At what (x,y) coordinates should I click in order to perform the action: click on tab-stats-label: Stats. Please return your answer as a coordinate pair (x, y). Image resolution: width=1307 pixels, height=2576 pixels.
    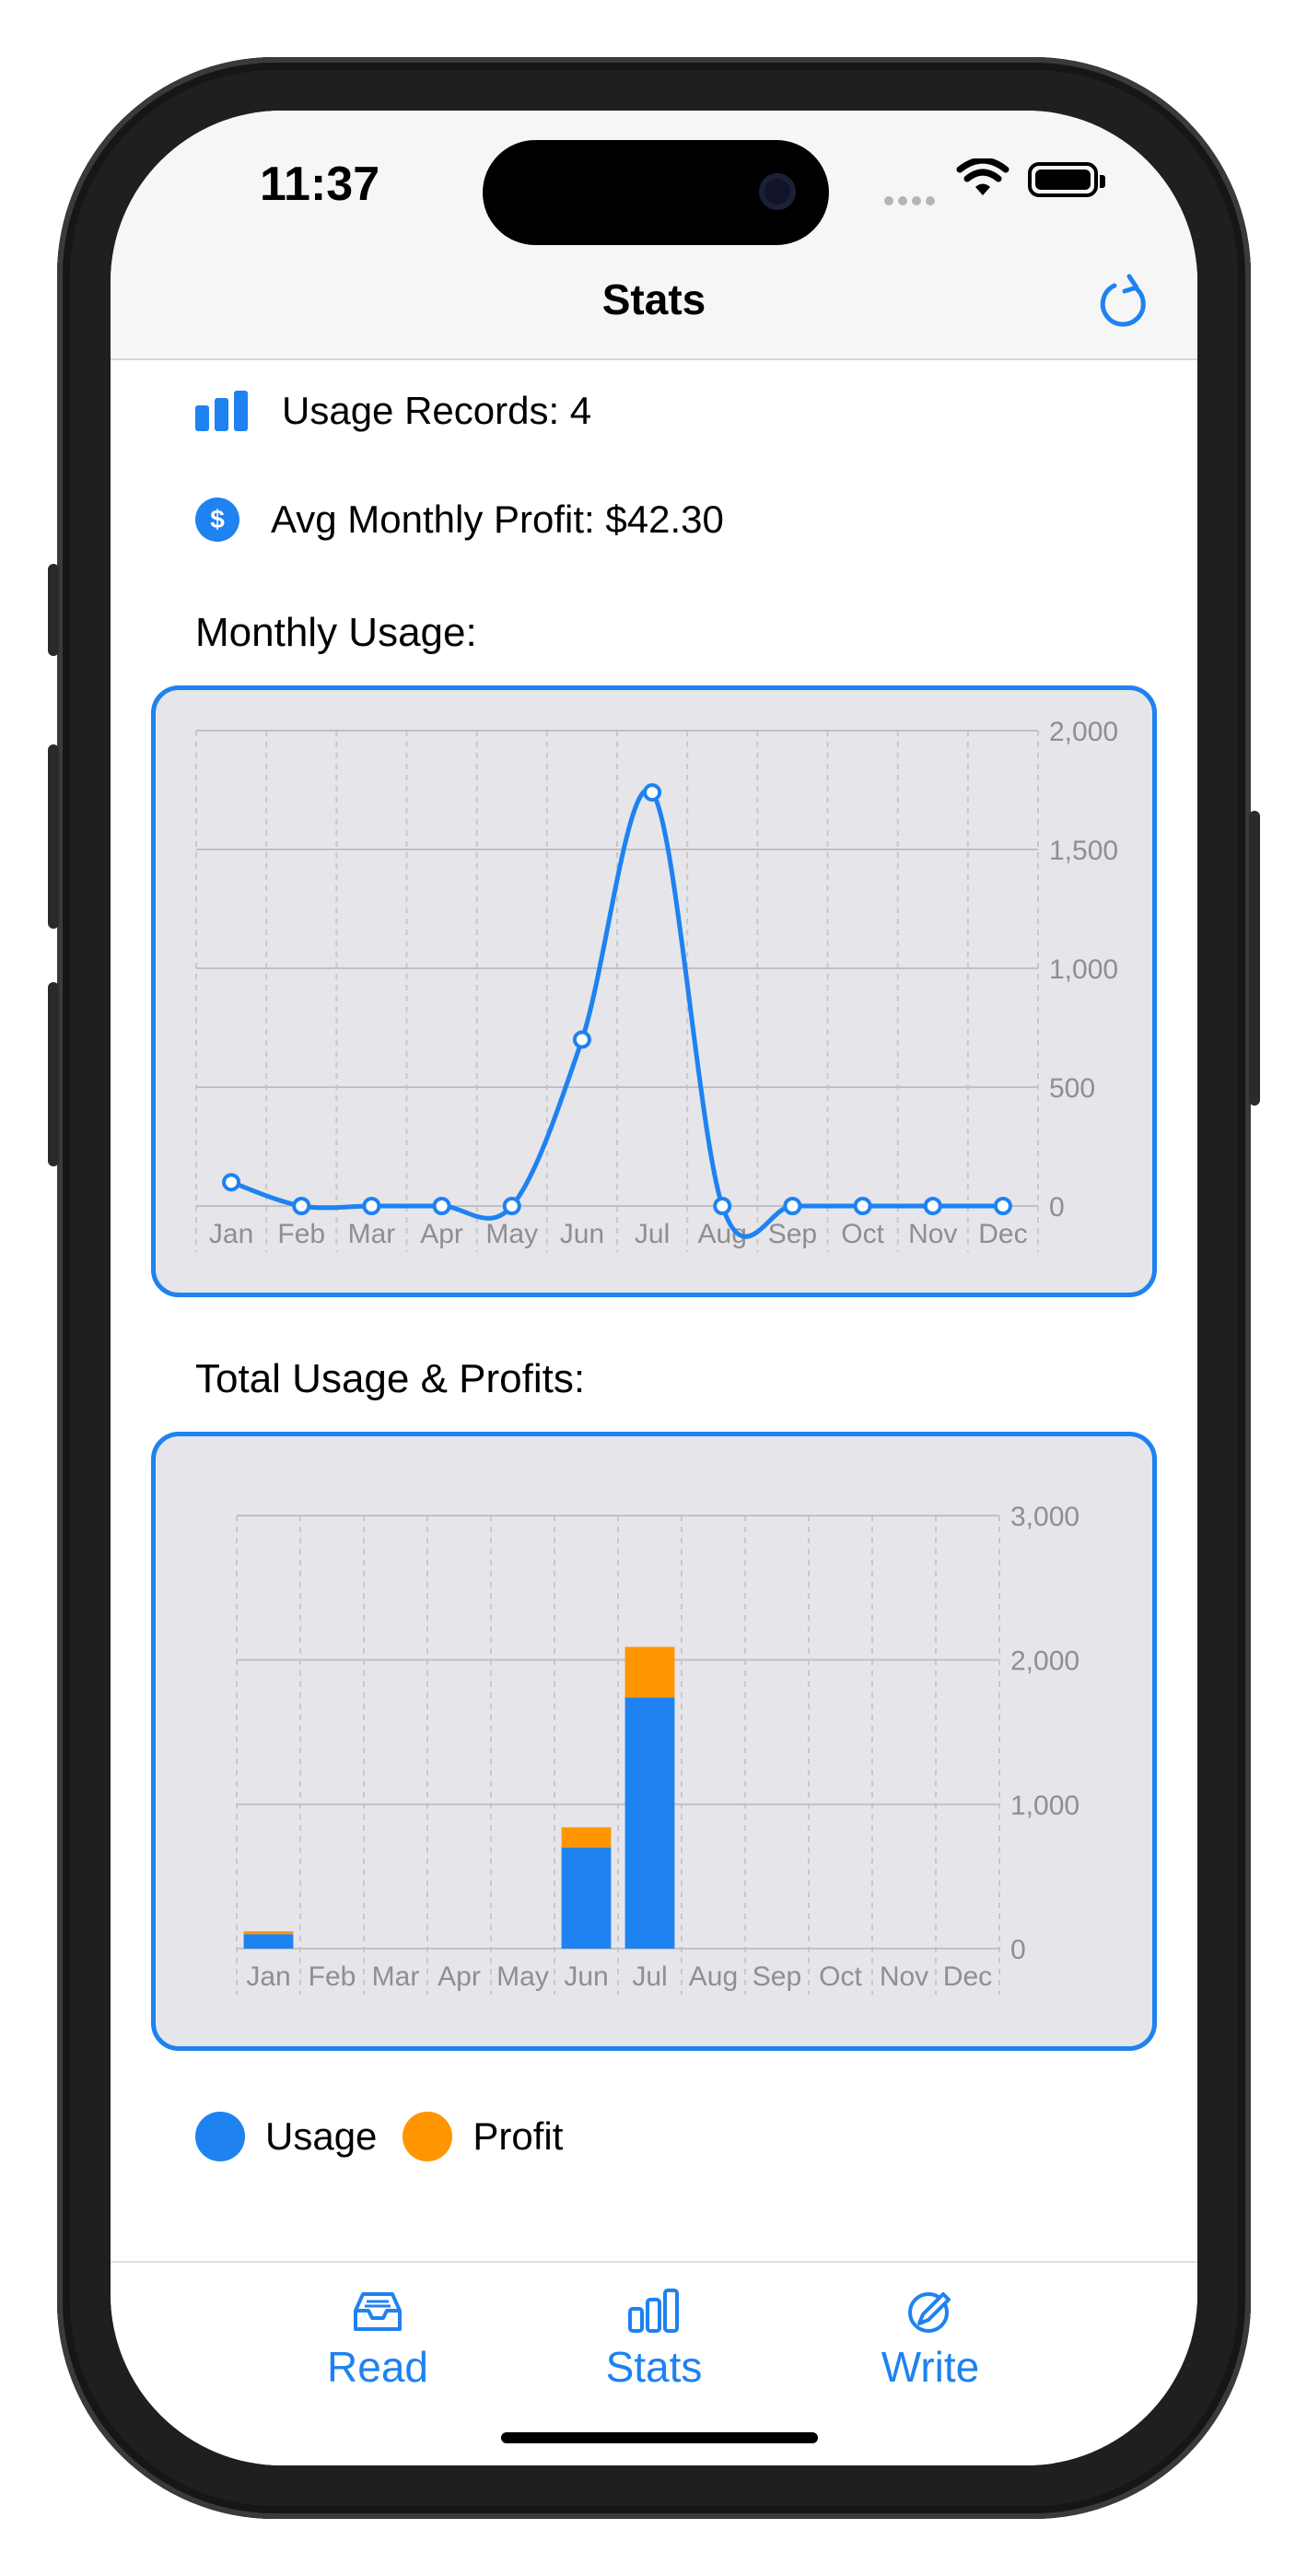
    Looking at the image, I should click on (654, 2367).